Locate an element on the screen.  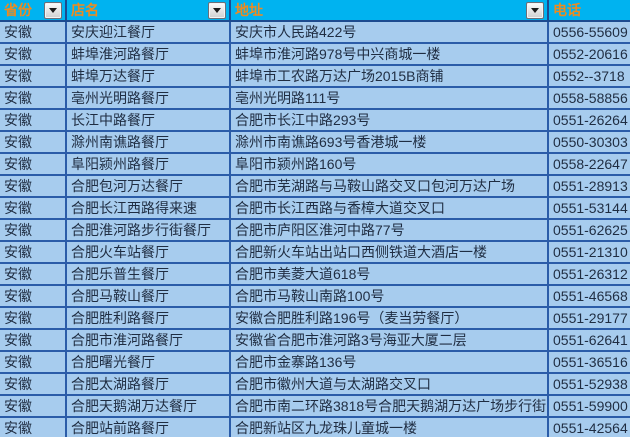
table-row: 安徽 阜阳颍州路餐厅 阜阳市颍州路160号 0558-22647 is located at coordinates (315, 165).